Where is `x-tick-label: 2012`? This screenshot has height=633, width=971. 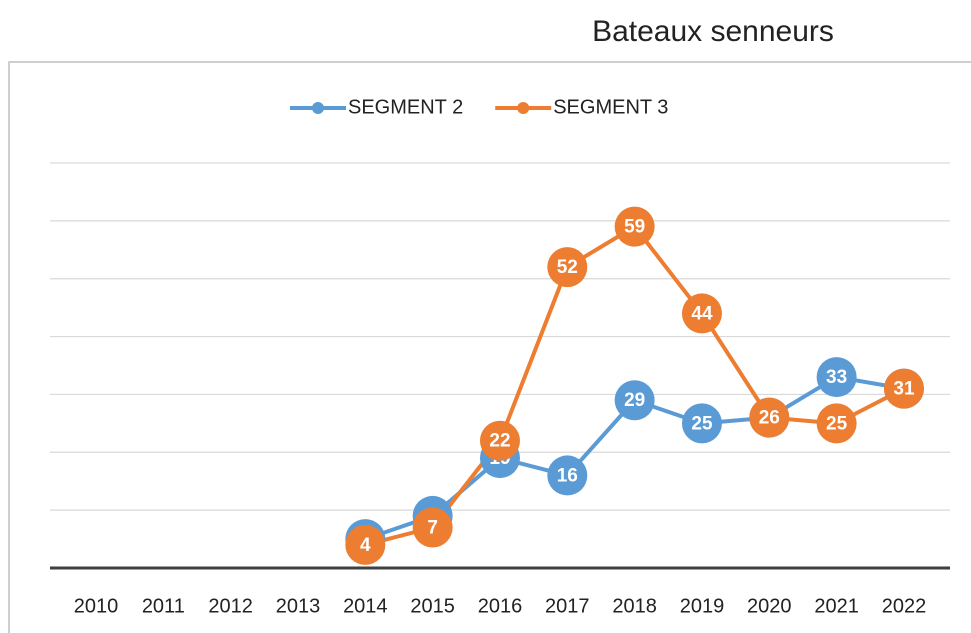
x-tick-label: 2012 is located at coordinates (230, 606).